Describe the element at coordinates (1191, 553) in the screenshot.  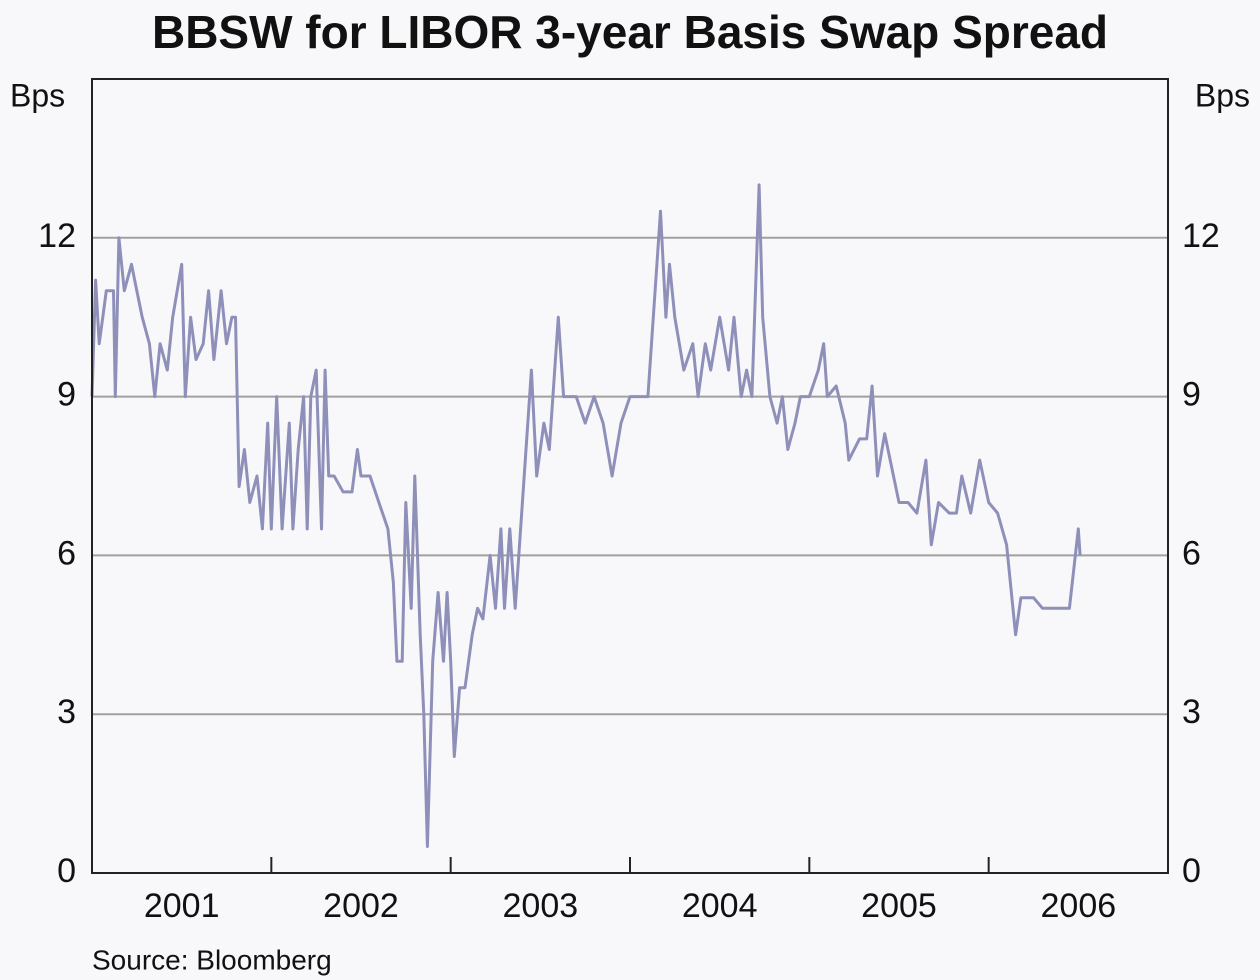
I see `y2-tick-label: 6` at that location.